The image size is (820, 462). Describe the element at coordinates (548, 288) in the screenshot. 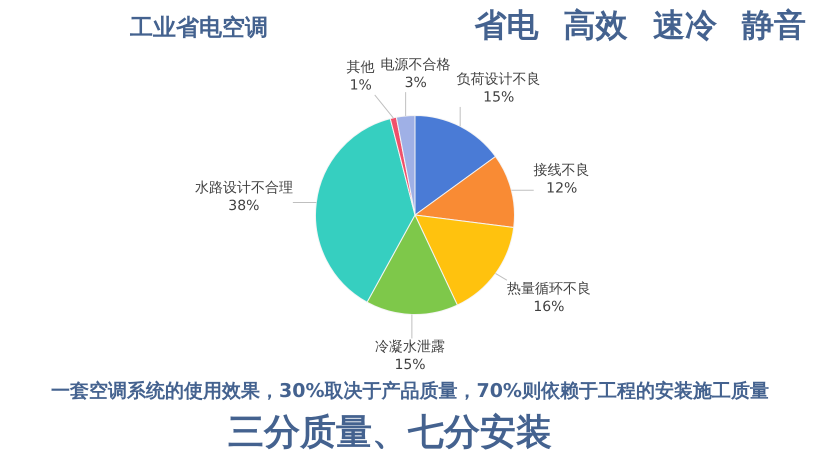

I see `slice-label: 热量循环不良` at that location.